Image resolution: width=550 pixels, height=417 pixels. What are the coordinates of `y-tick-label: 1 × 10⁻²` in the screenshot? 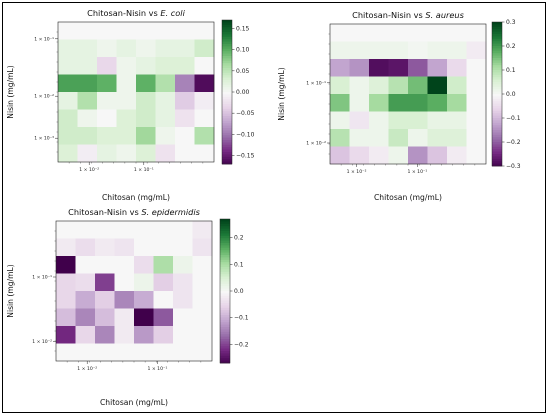 It's located at (42, 342).